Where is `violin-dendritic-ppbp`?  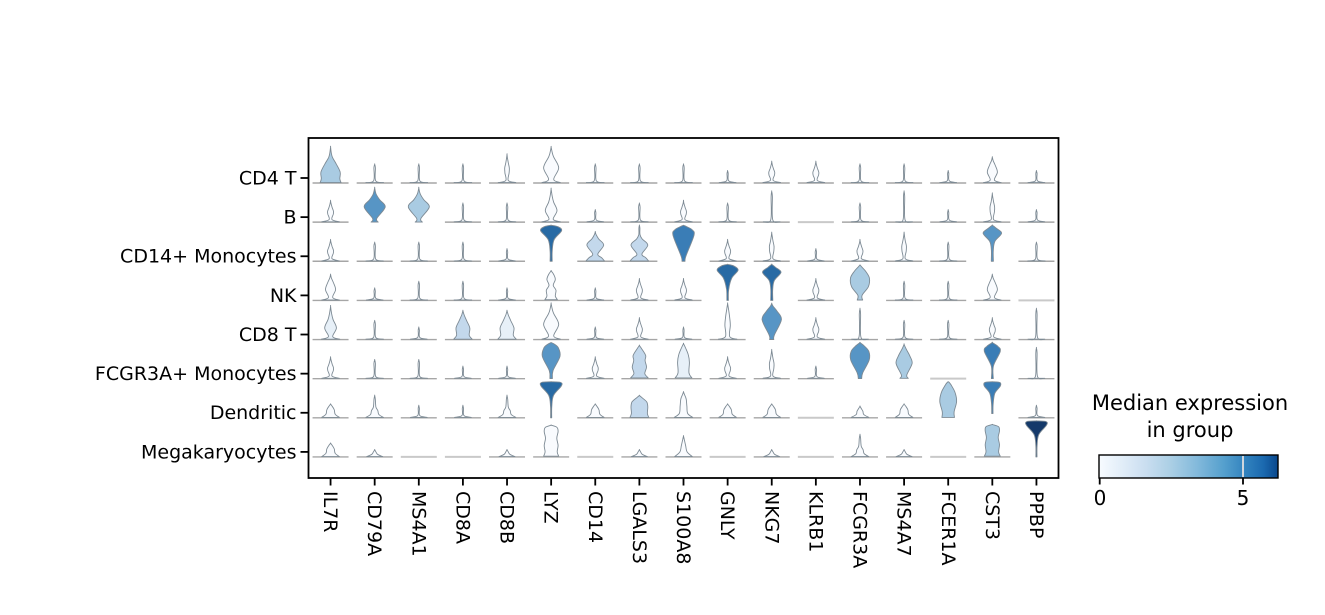 violin-dendritic-ppbp is located at coordinates (1036, 411).